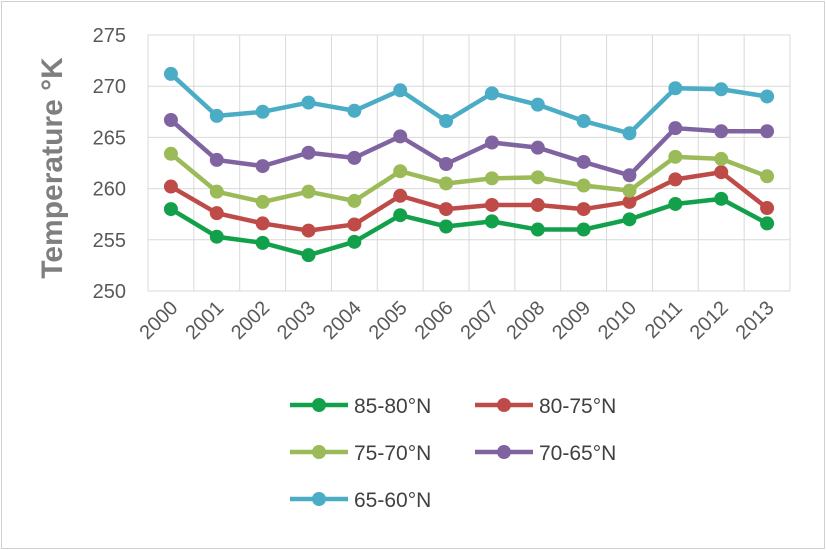  I want to click on x-tick-label: 2010, so click(617, 320).